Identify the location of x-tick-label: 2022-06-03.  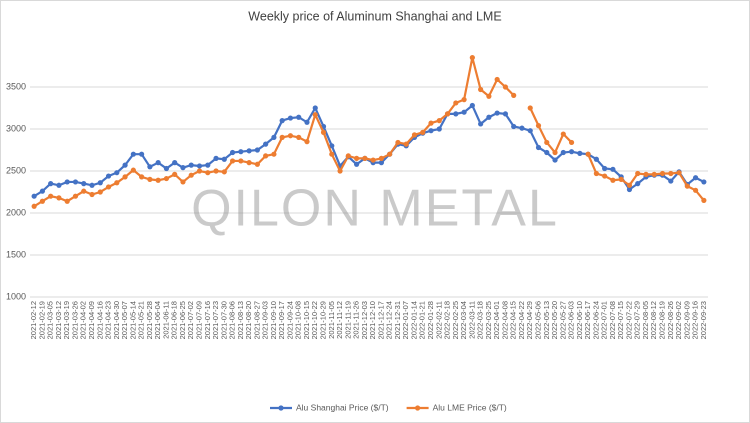
(571, 320).